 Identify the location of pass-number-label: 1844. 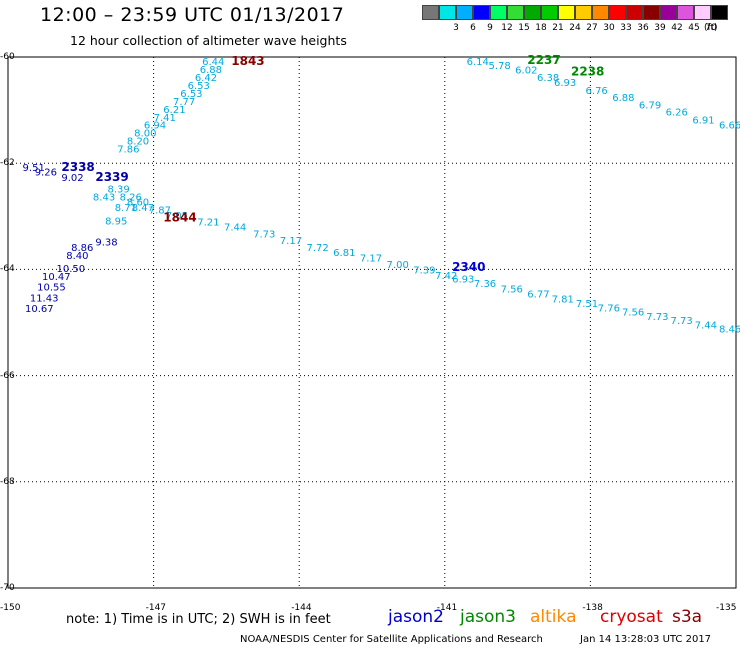
(179, 218).